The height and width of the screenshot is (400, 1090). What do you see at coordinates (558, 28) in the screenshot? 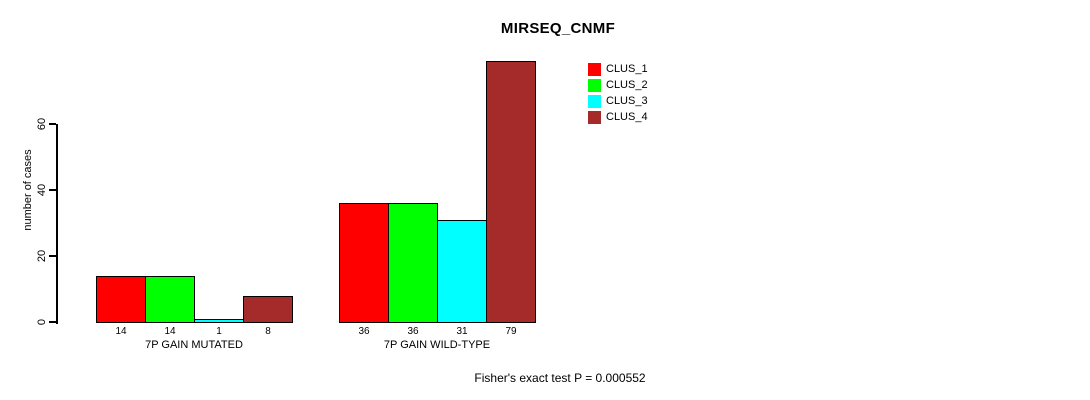
I see `chart-title: MIRSEQ_CNMF` at bounding box center [558, 28].